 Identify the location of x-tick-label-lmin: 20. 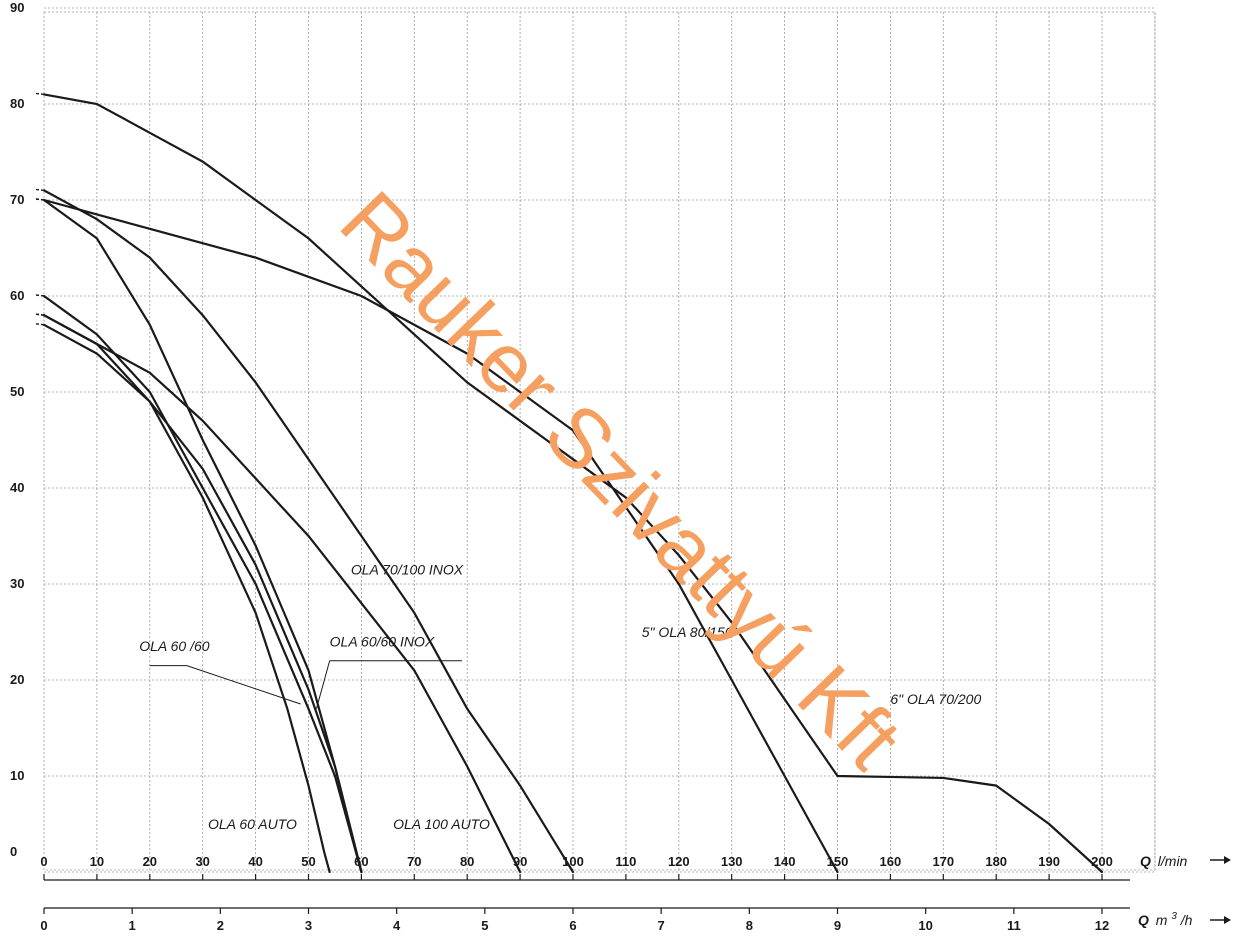
(150, 861).